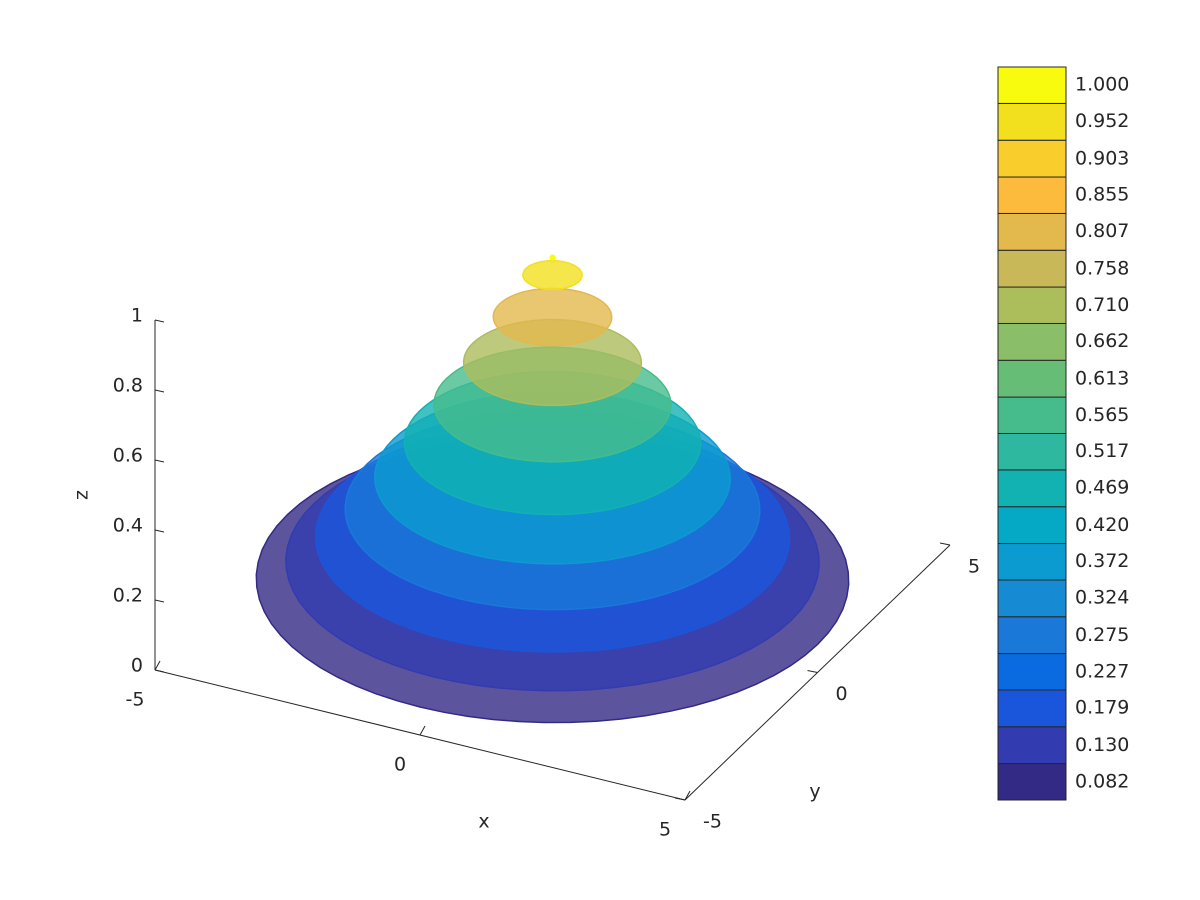 Image resolution: width=1200 pixels, height=900 pixels. I want to click on z-tick-label: 0.8, so click(128, 386).